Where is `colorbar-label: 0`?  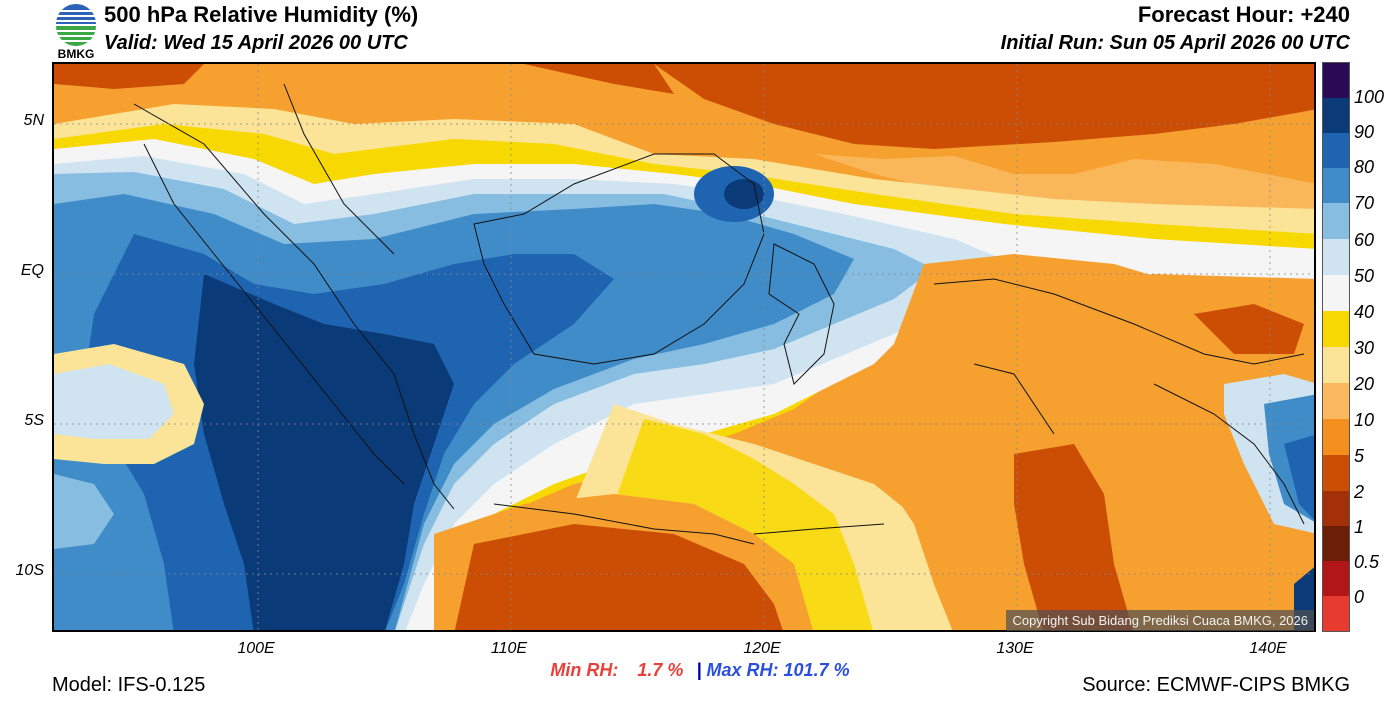 colorbar-label: 0 is located at coordinates (1359, 597).